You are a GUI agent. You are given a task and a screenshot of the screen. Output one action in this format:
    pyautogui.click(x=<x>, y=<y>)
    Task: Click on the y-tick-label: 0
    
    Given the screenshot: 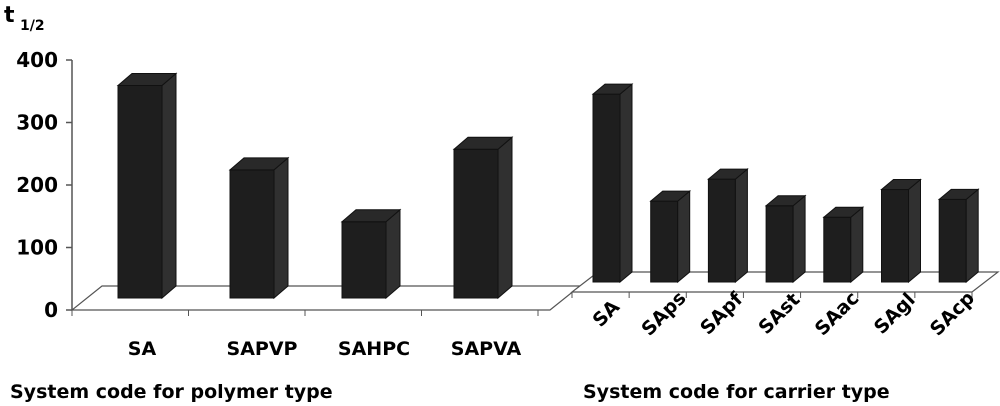 What is the action you would take?
    pyautogui.click(x=51, y=310)
    